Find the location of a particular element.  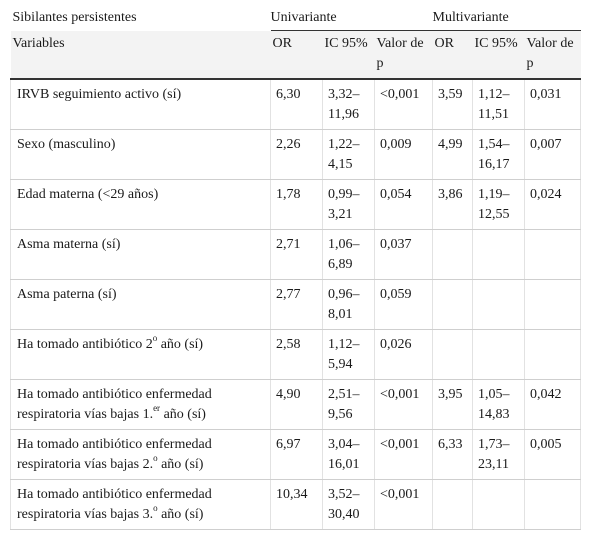

or-uni-cell: 6,97 is located at coordinates (296, 454).